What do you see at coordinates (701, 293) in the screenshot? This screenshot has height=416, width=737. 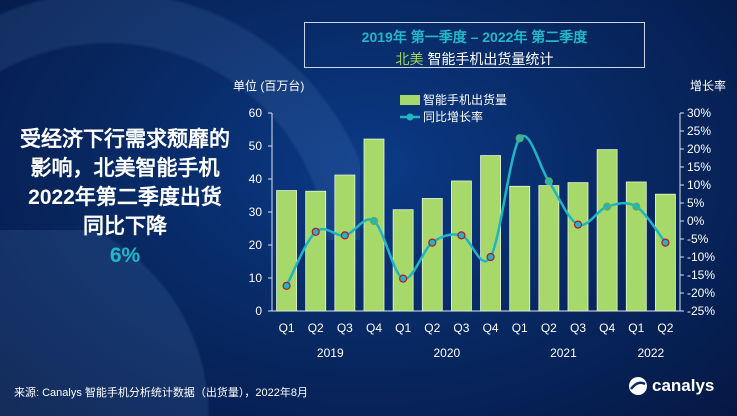 I see `y2-tick-label: -20%` at bounding box center [701, 293].